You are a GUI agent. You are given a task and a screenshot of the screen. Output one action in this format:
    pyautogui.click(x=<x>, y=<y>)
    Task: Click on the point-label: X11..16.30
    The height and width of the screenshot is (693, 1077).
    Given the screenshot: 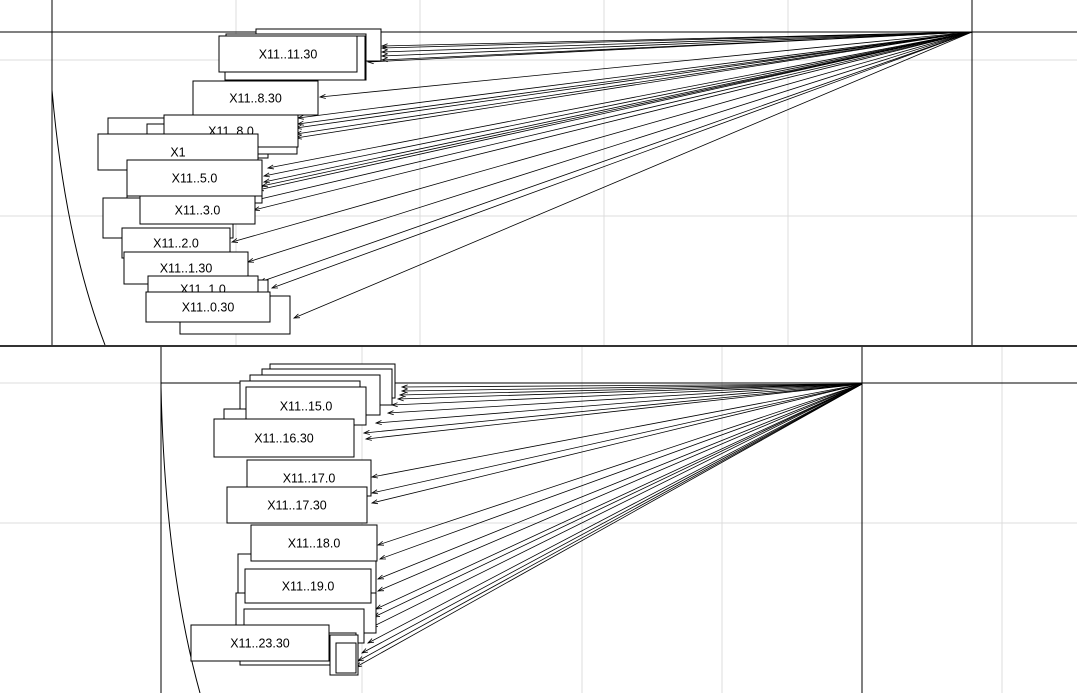 What is the action you would take?
    pyautogui.click(x=284, y=439)
    